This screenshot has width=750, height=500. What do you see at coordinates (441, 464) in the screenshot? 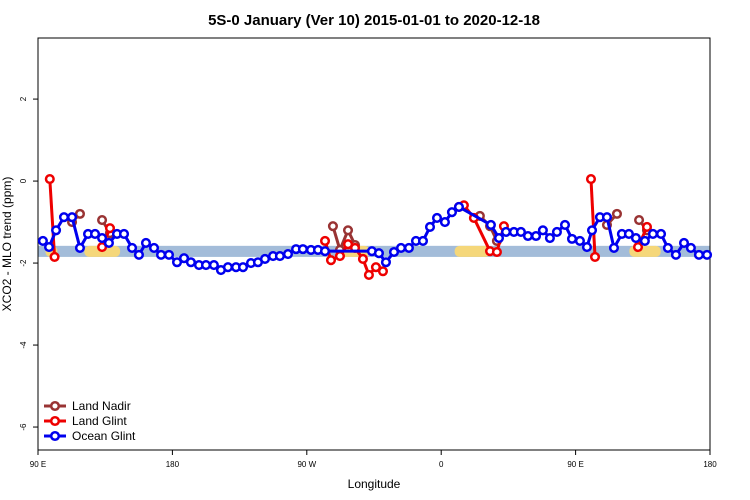
I see `x-tick-label: 0` at bounding box center [441, 464].